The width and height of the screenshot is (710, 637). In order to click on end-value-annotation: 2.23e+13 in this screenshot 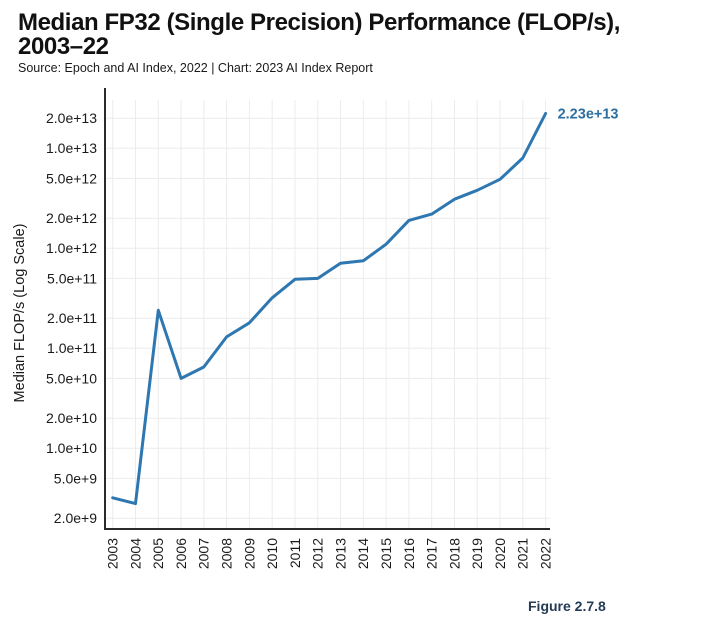, I will do `click(588, 114)`.